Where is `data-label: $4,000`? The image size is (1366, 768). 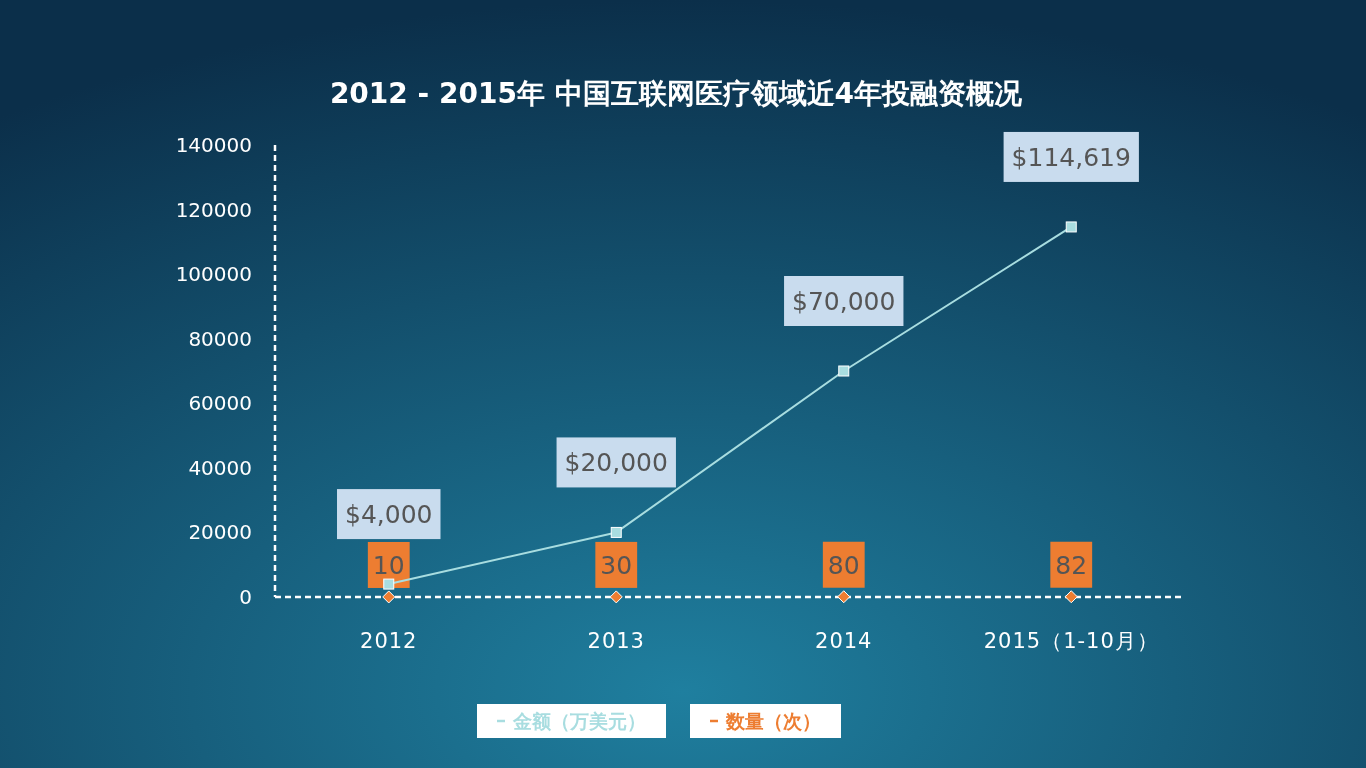 data-label: $4,000 is located at coordinates (389, 515).